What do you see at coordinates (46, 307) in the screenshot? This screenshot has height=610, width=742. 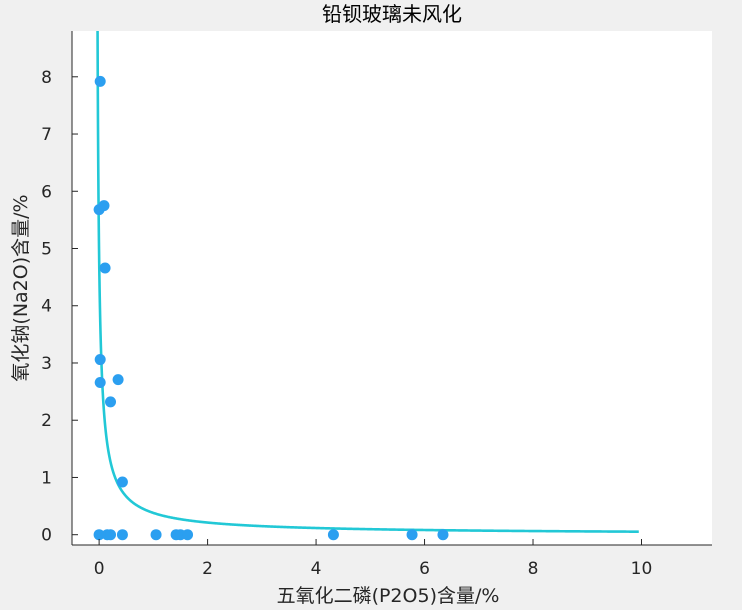 I see `y-tick-label: 4` at bounding box center [46, 307].